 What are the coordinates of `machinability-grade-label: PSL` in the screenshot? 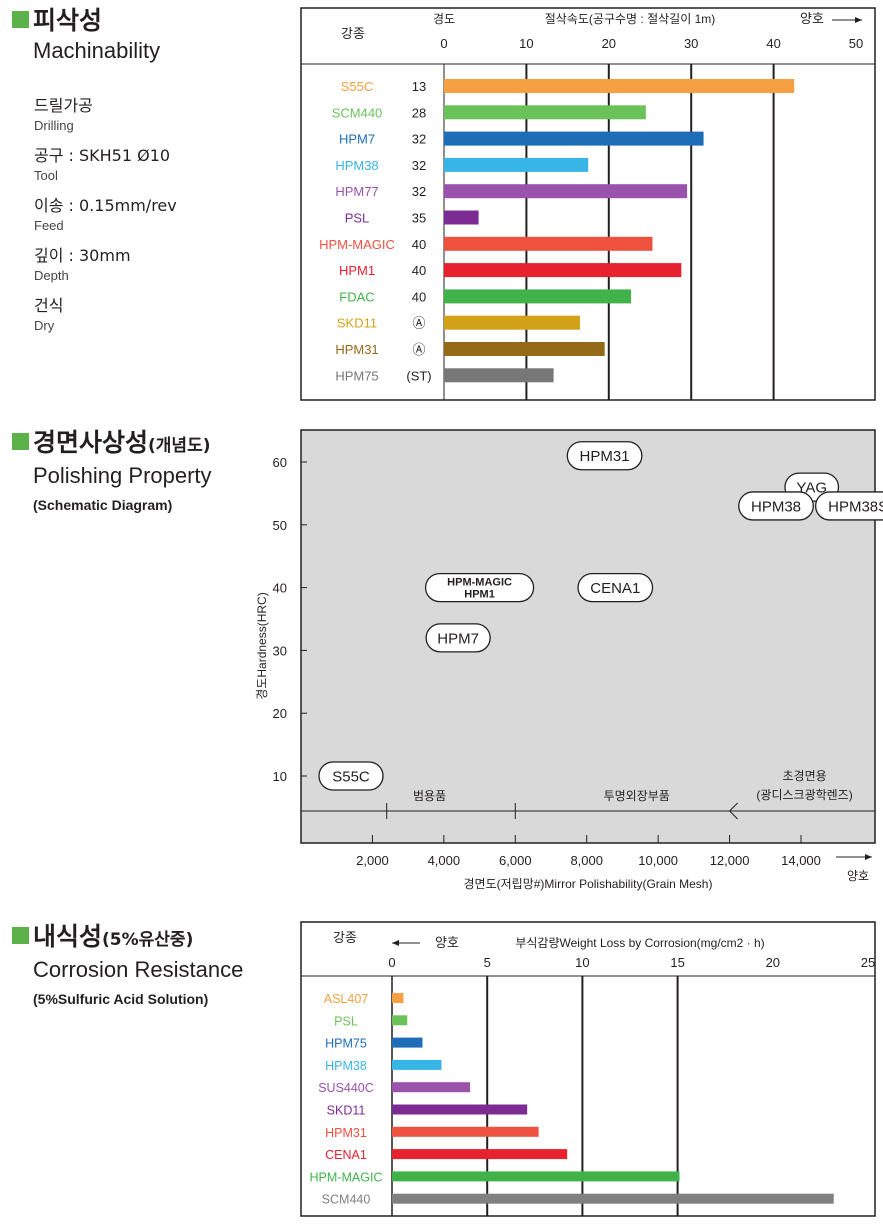 It's located at (357, 218).